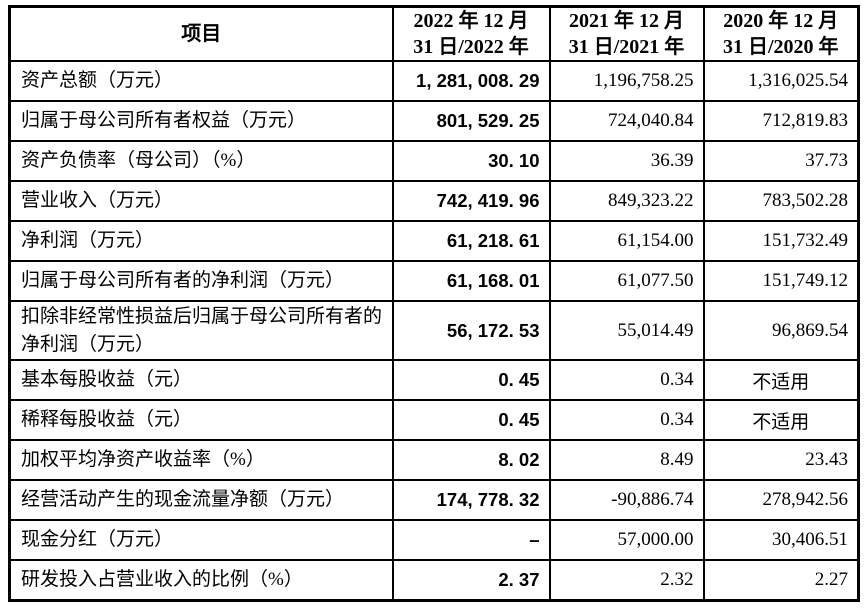  What do you see at coordinates (471, 540) in the screenshot?
I see `value-2022: –` at bounding box center [471, 540].